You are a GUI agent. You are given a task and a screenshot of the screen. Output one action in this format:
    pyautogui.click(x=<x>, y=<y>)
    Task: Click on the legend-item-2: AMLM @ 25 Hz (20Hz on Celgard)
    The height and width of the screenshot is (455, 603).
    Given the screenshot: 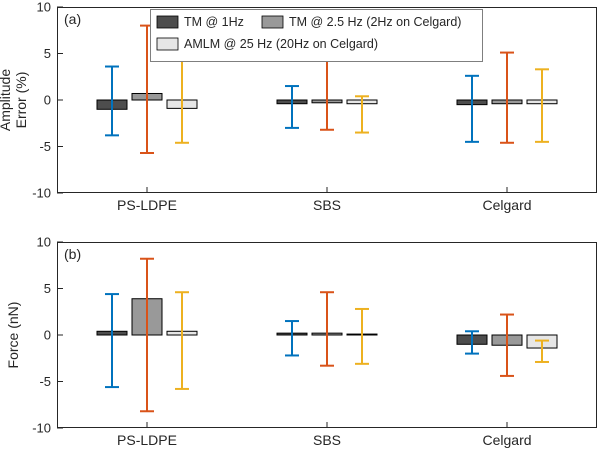 What is the action you would take?
    pyautogui.click(x=267, y=44)
    